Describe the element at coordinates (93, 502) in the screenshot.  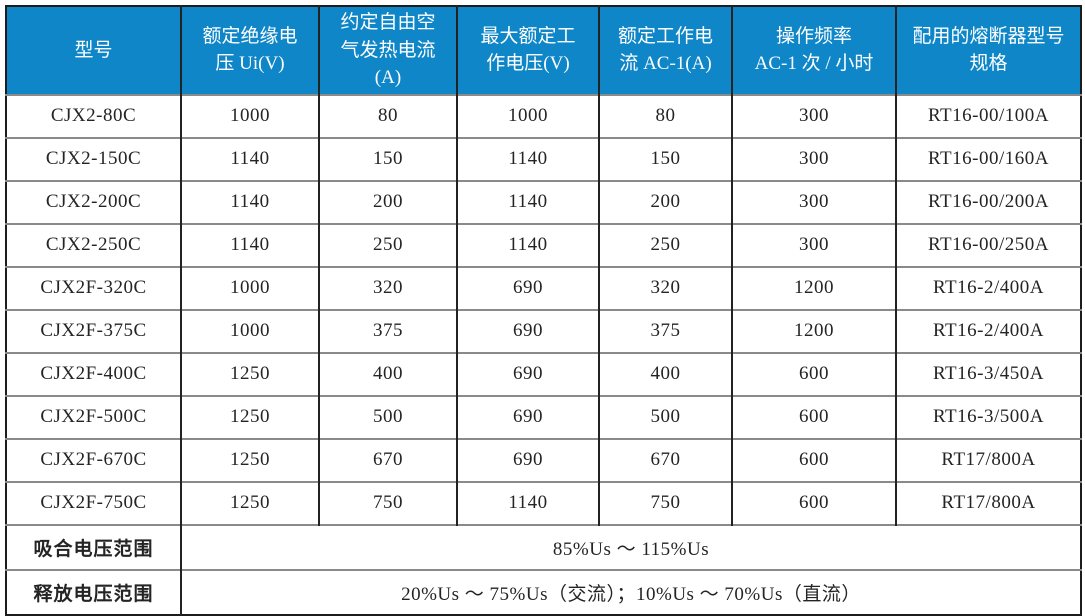
I see `model-cell: CJX2F-750C` at that location.